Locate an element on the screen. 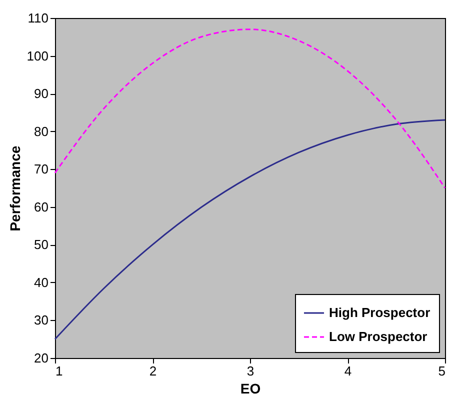  y-tick-label: 30 is located at coordinates (41, 320).